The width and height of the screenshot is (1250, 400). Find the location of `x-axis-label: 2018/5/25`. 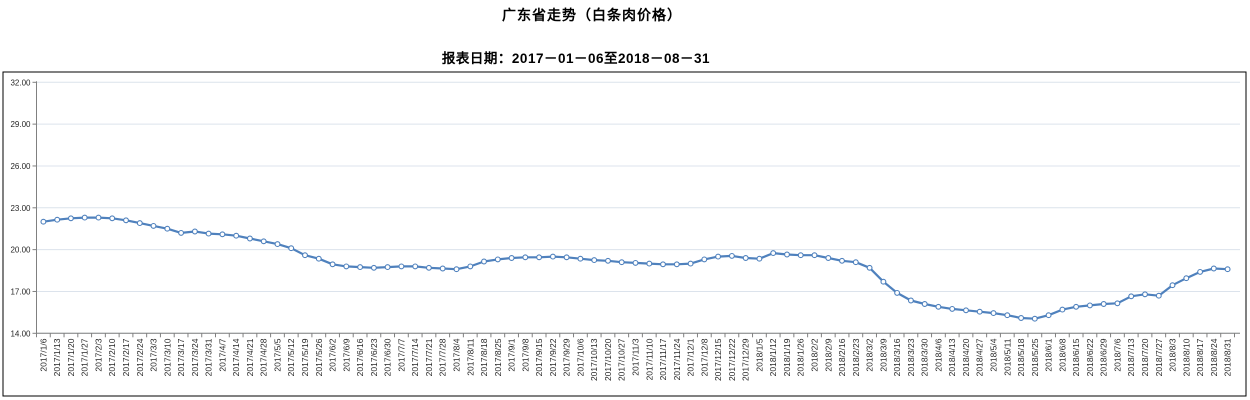

x-axis-label: 2018/5/25 is located at coordinates (1035, 357).